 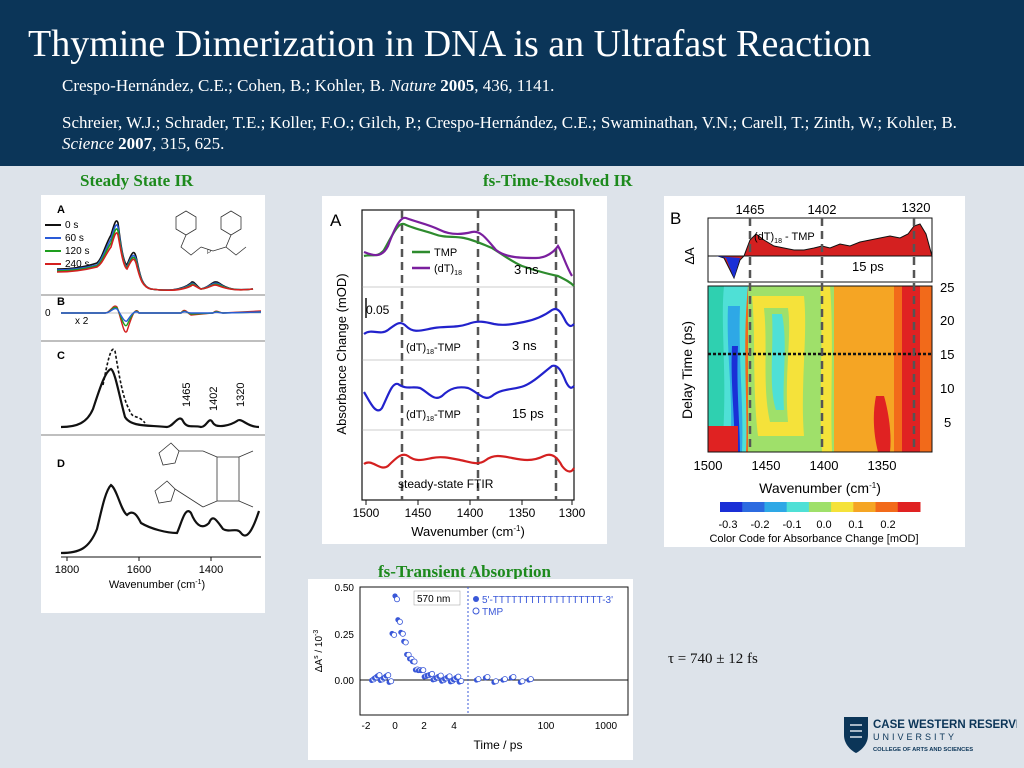 I want to click on panel-a-xtick-1350: 1350, so click(x=522, y=513).